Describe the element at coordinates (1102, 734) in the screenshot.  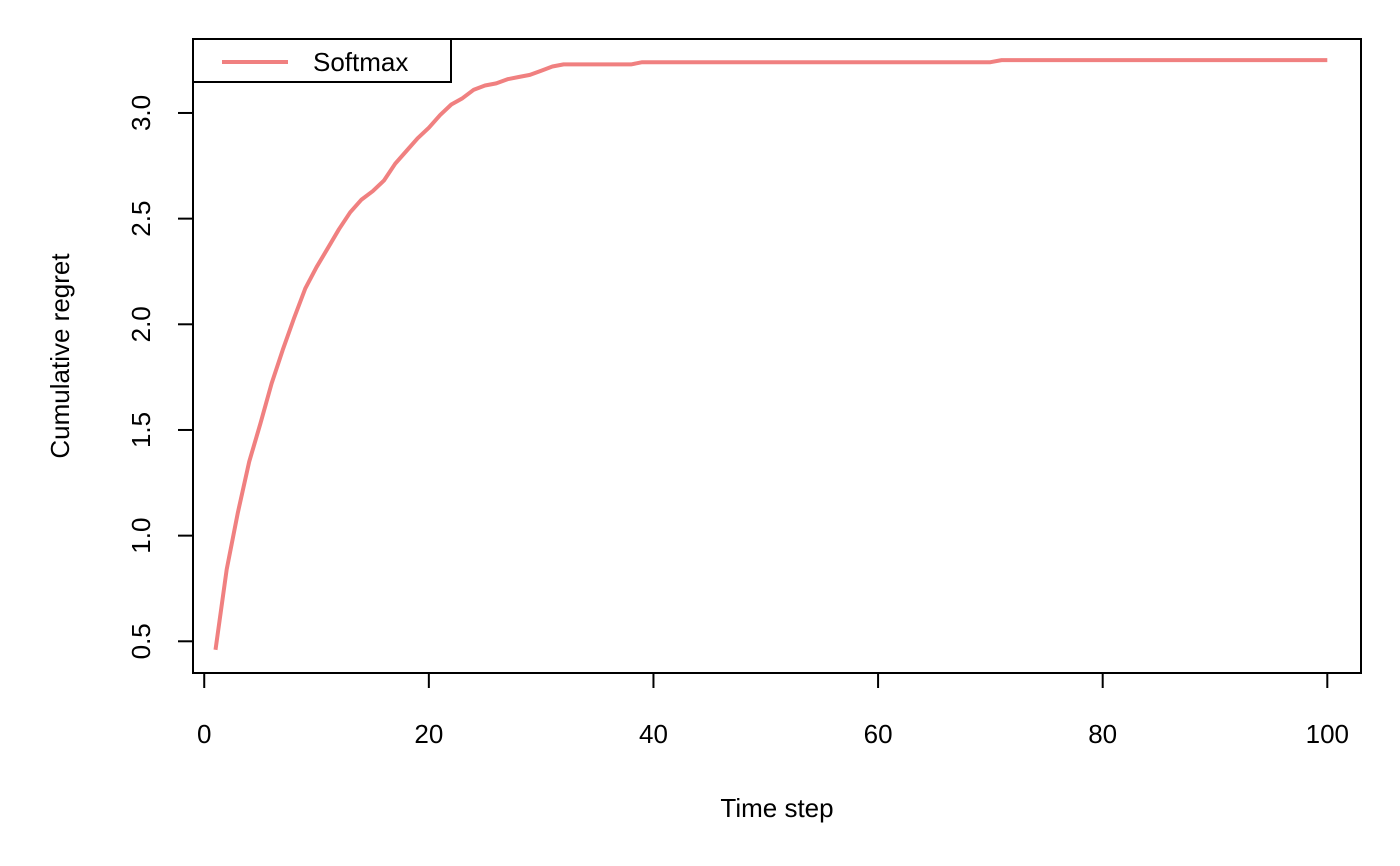
I see `x-tick-label: 80` at that location.